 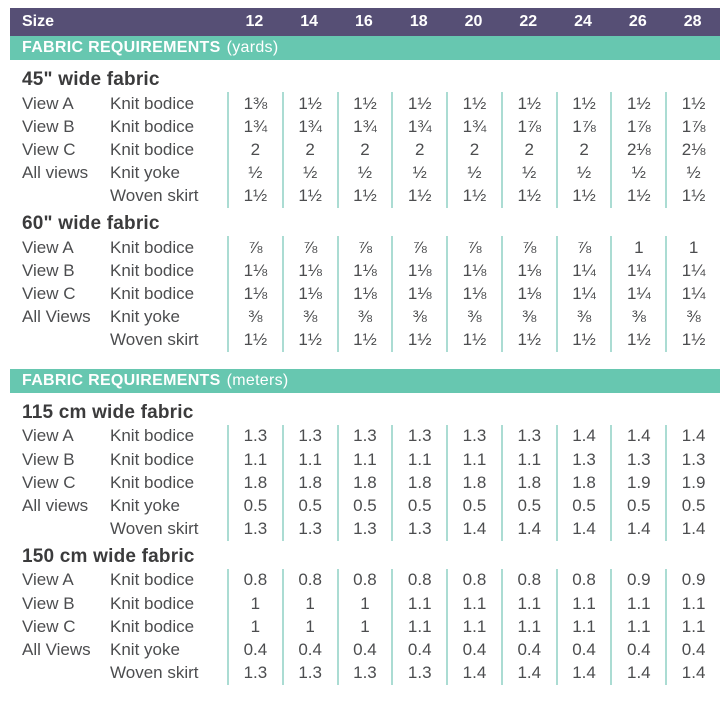 What do you see at coordinates (473, 21) in the screenshot?
I see `size-column-header: 20` at bounding box center [473, 21].